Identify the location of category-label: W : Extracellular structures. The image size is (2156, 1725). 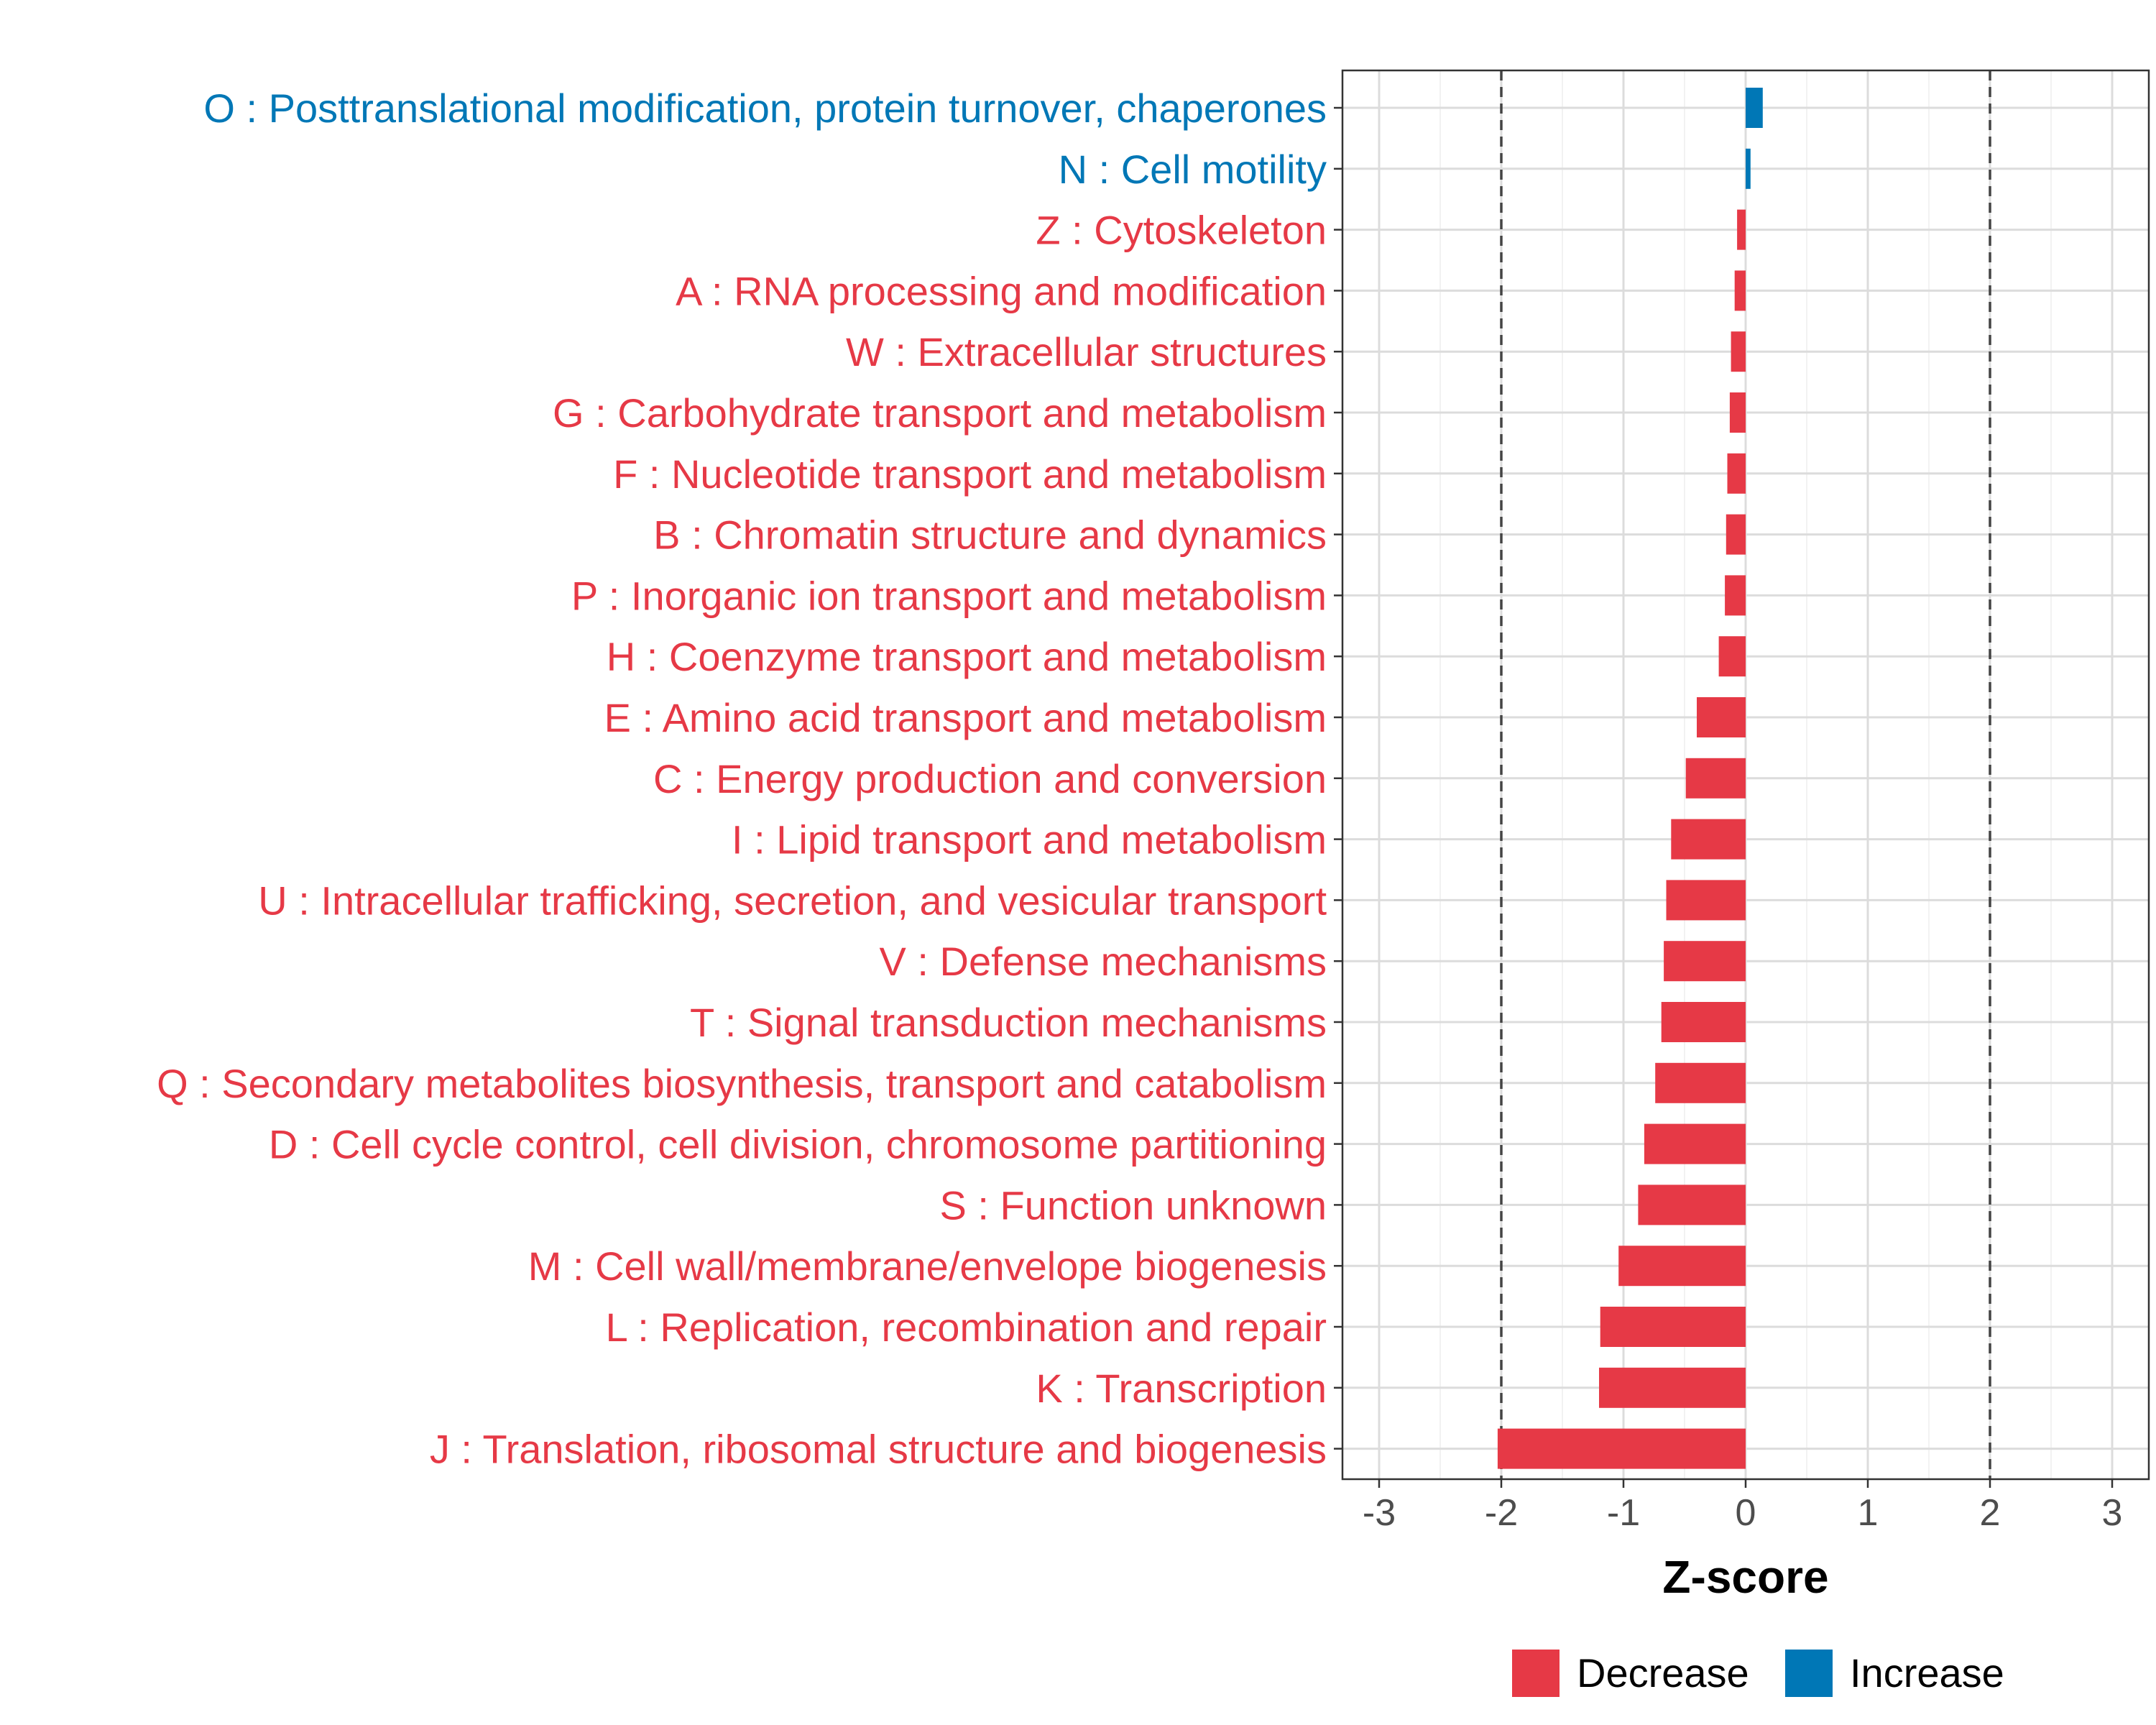
(1086, 351).